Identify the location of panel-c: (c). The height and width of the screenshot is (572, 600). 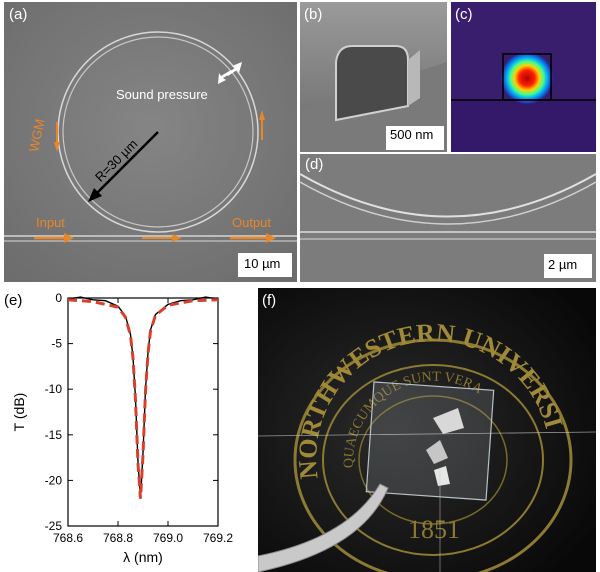
(523, 77).